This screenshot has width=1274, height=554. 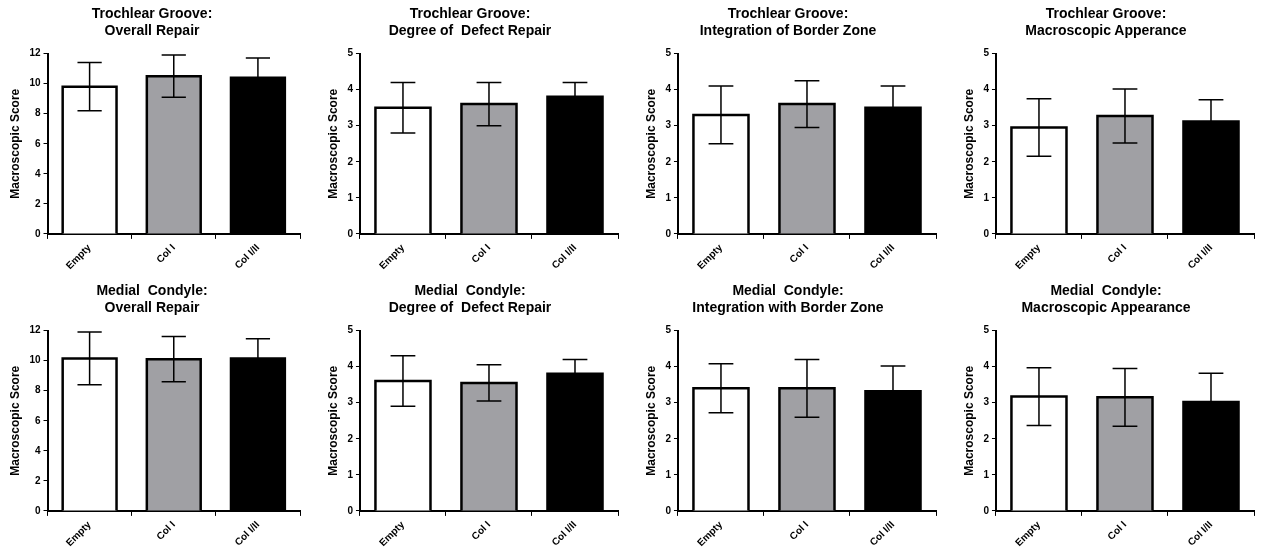 What do you see at coordinates (152, 22) in the screenshot?
I see `chart-title: Trochlear Groove: Overall Repair` at bounding box center [152, 22].